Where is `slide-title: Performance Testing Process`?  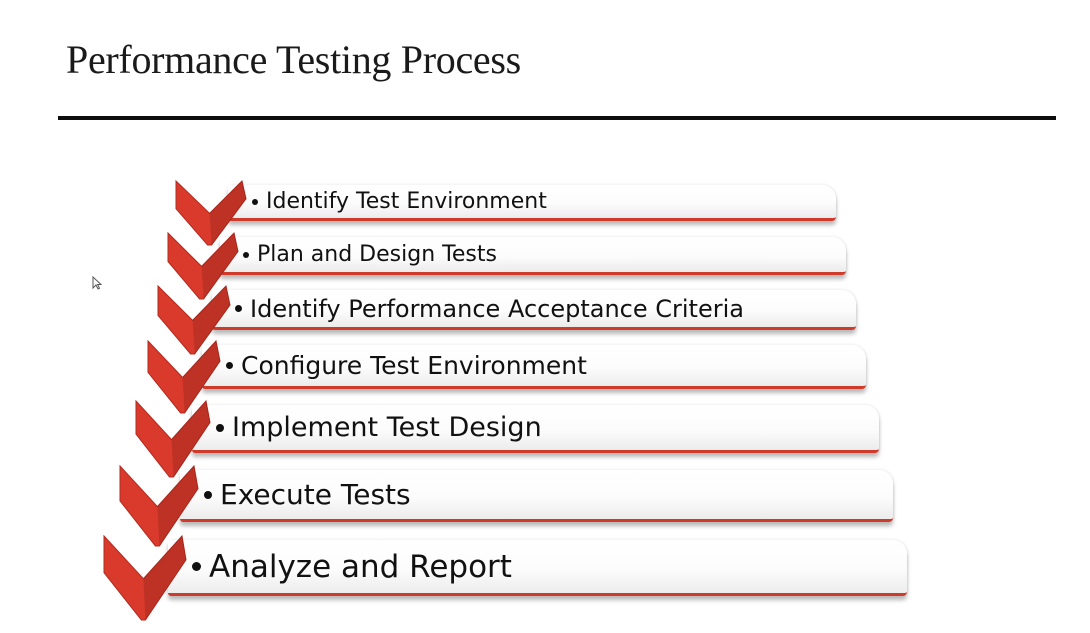 slide-title: Performance Testing Process is located at coordinates (293, 59).